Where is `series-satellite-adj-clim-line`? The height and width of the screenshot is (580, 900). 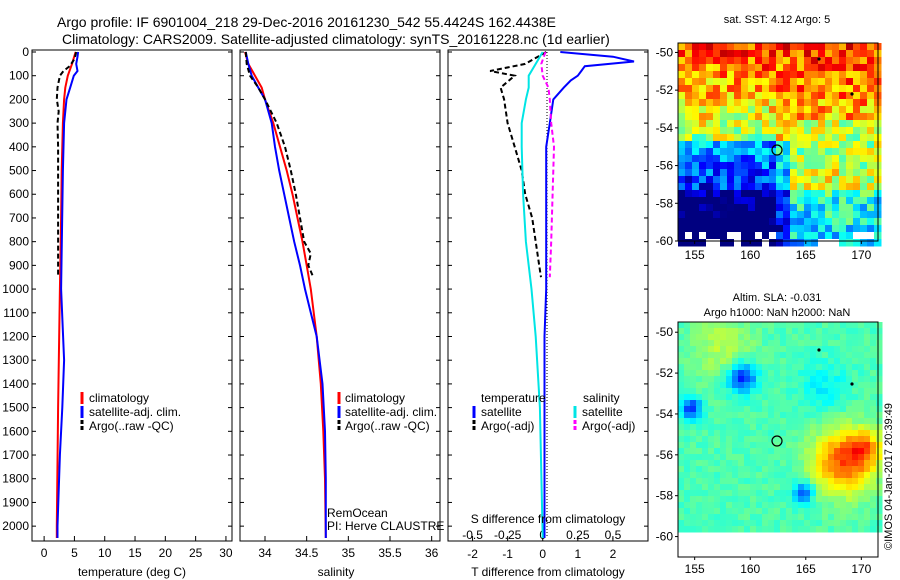
series-satellite-adj-clim-line is located at coordinates (68, 294).